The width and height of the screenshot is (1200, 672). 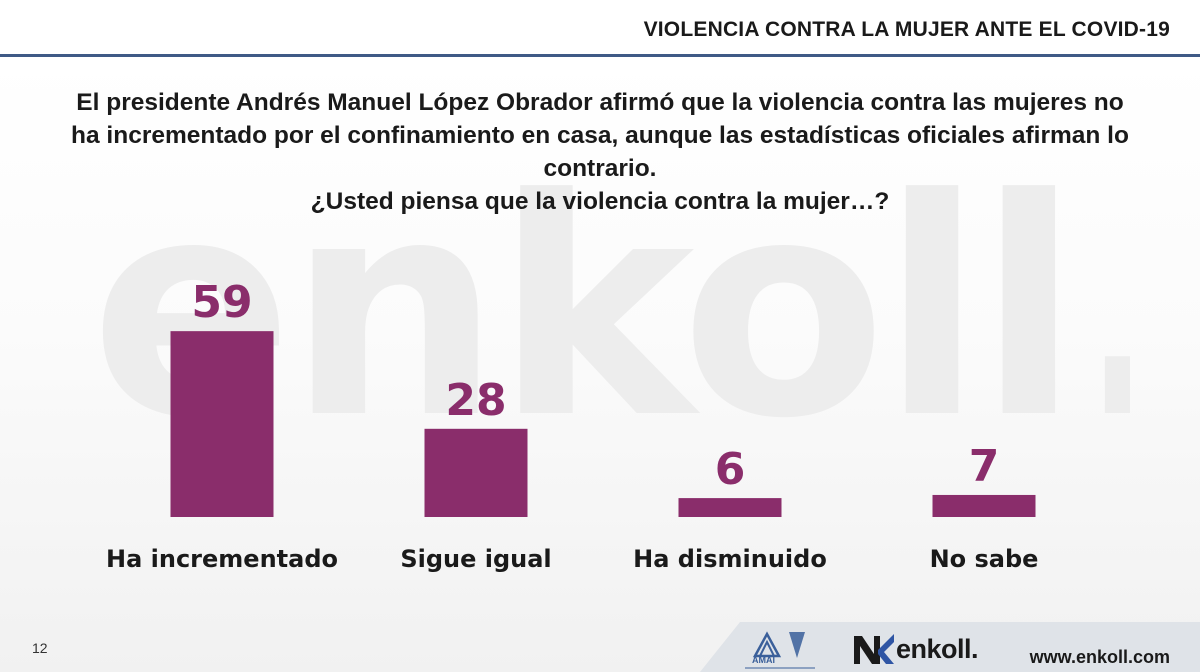 I want to click on enkoll-logo-text: enkoll., so click(x=937, y=649).